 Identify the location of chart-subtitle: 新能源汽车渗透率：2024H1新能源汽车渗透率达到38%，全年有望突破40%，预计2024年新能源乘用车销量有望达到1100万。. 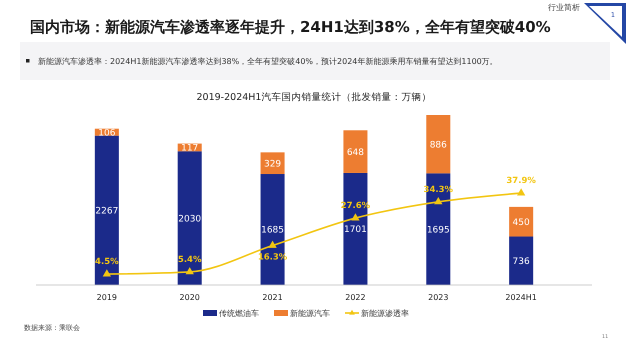
(268, 61).